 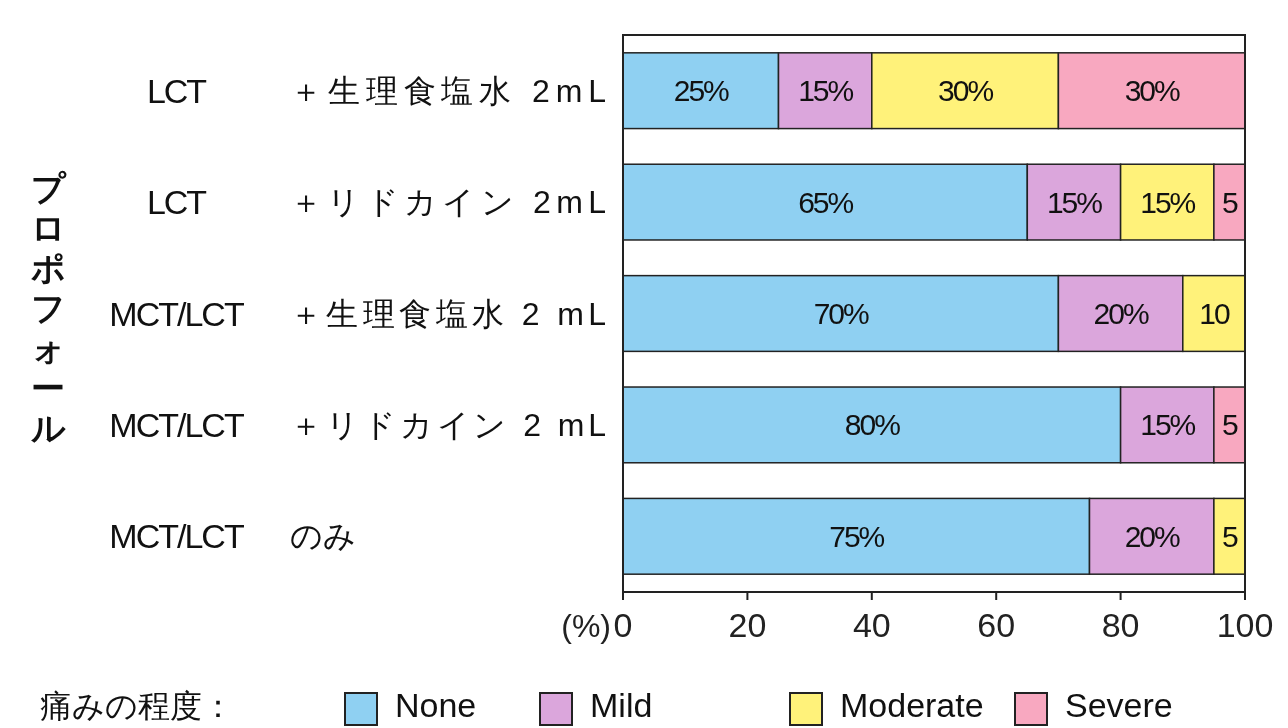 I want to click on text: プロポフォール, so click(x=48, y=308).